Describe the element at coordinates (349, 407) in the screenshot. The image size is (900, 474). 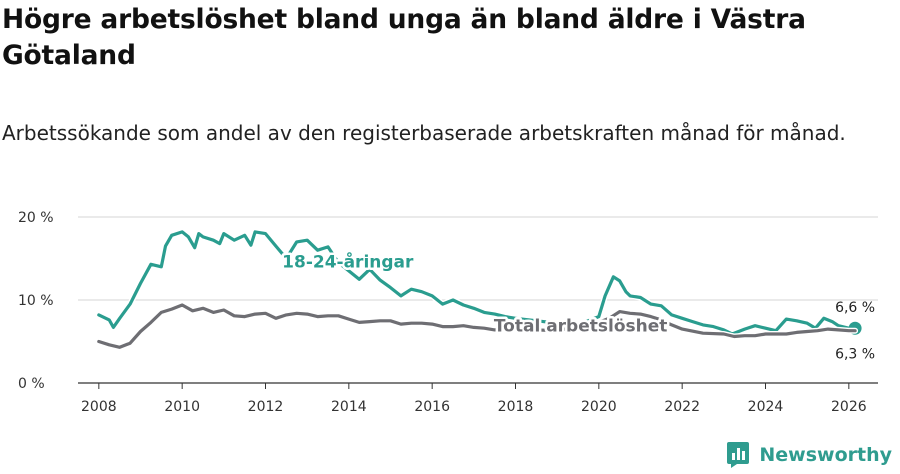
I see `x-tick-label: 2014` at that location.